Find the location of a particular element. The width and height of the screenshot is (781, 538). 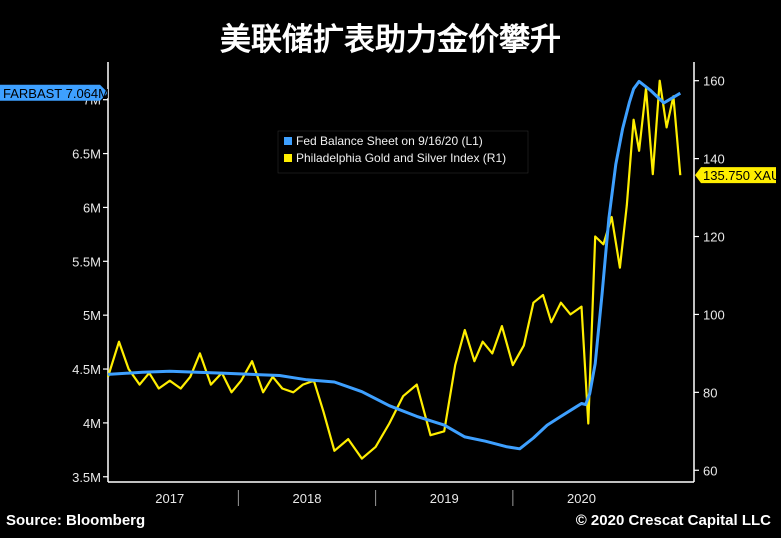

x-category-label: 2019 is located at coordinates (444, 498).